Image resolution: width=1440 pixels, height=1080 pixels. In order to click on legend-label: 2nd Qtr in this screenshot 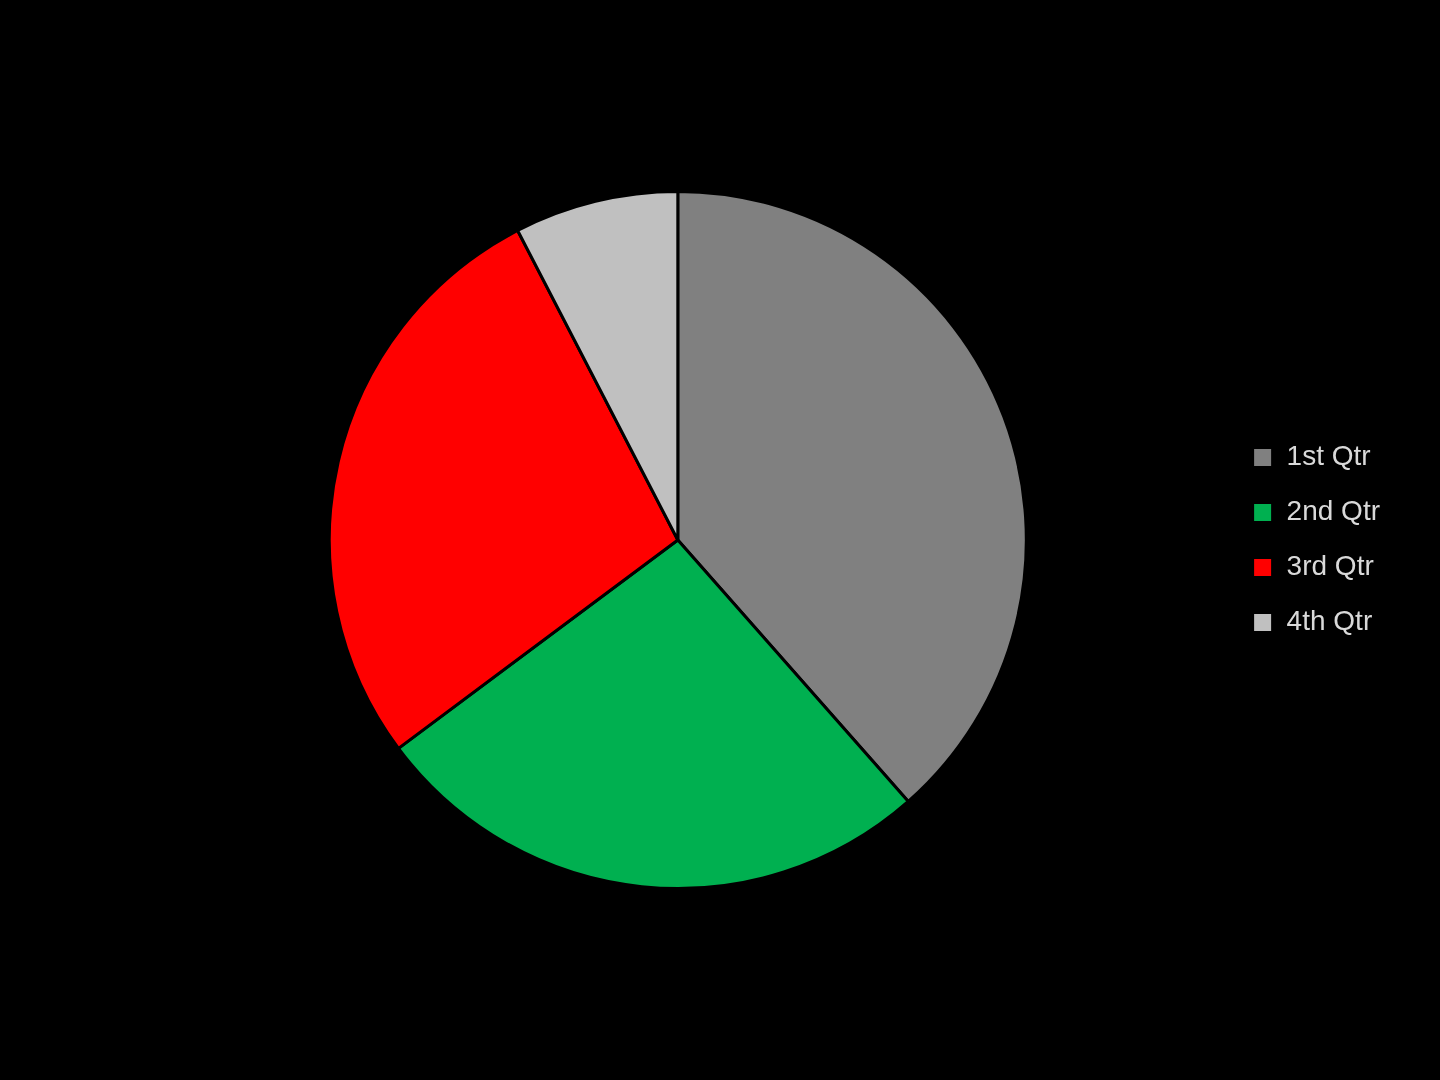, I will do `click(1333, 511)`.